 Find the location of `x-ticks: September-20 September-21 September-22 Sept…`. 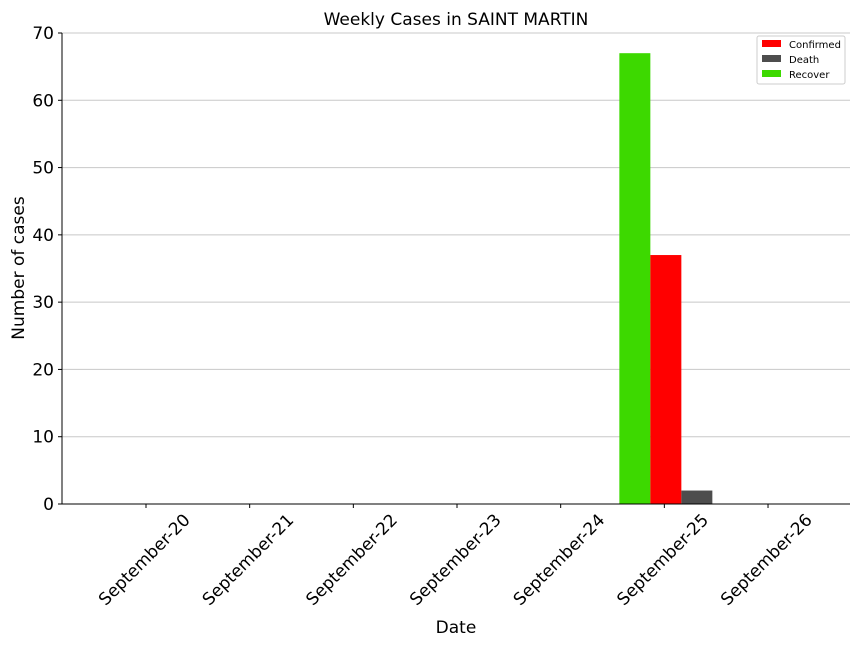

x-ticks: September-20 September-21 September-22 Sept… is located at coordinates (456, 557).